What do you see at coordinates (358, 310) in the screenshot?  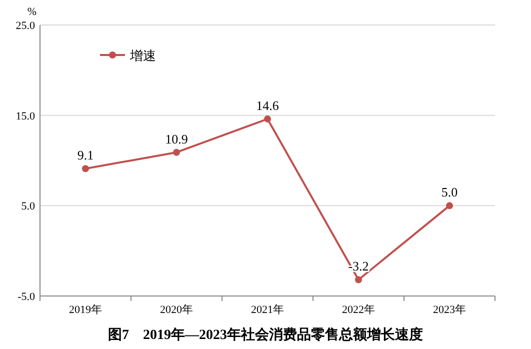 I see `x-tick-label: 2022年` at bounding box center [358, 310].